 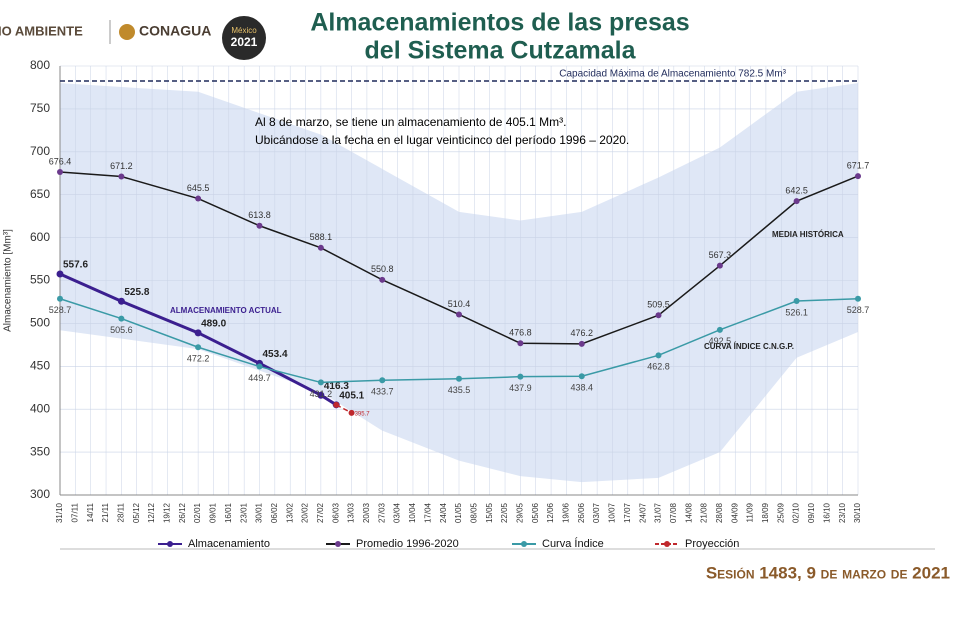 I want to click on x-tick-label: 12/12, so click(x=151, y=512).